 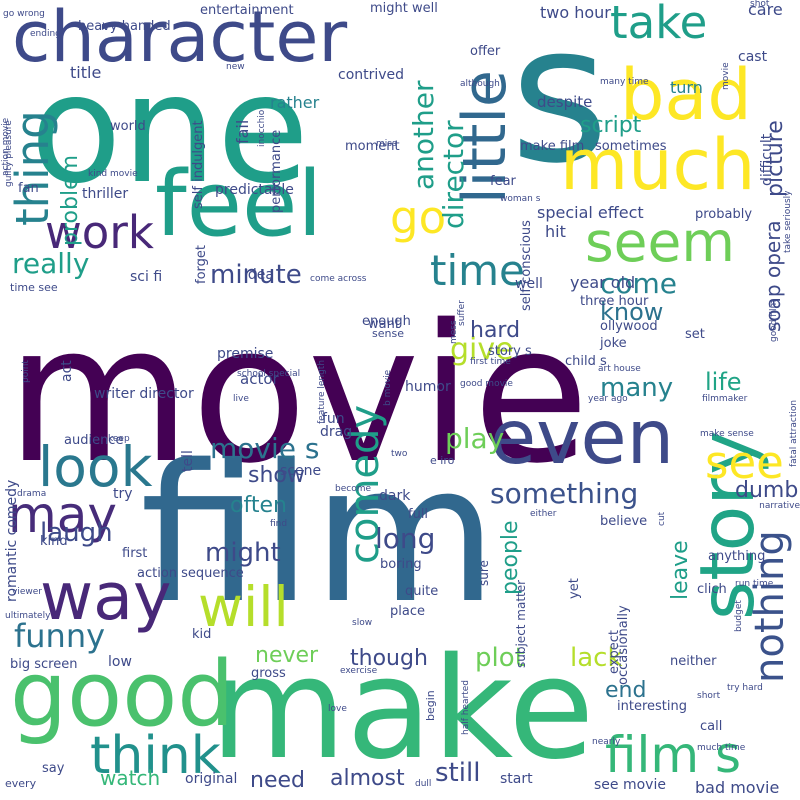 I want to click on word-139: school special, so click(x=269, y=374).